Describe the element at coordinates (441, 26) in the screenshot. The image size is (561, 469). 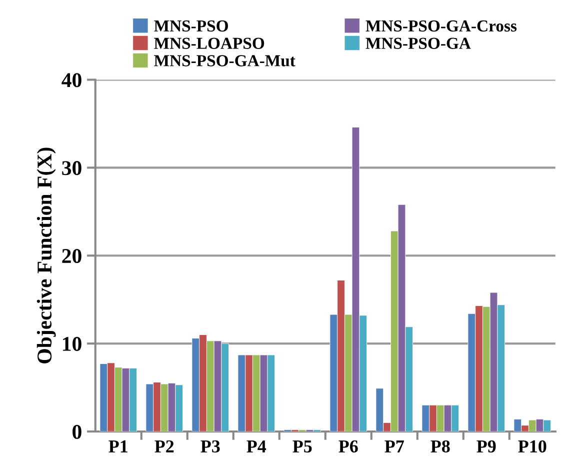
I see `legend-label: MNS-PSO-GA-Cross` at that location.